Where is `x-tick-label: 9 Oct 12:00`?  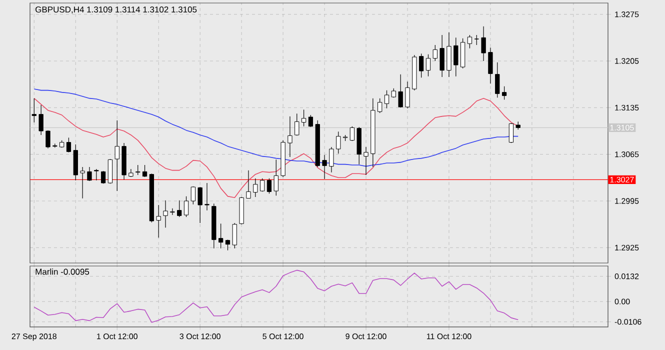
x-tick-label: 9 Oct 12:00 is located at coordinates (366, 337).